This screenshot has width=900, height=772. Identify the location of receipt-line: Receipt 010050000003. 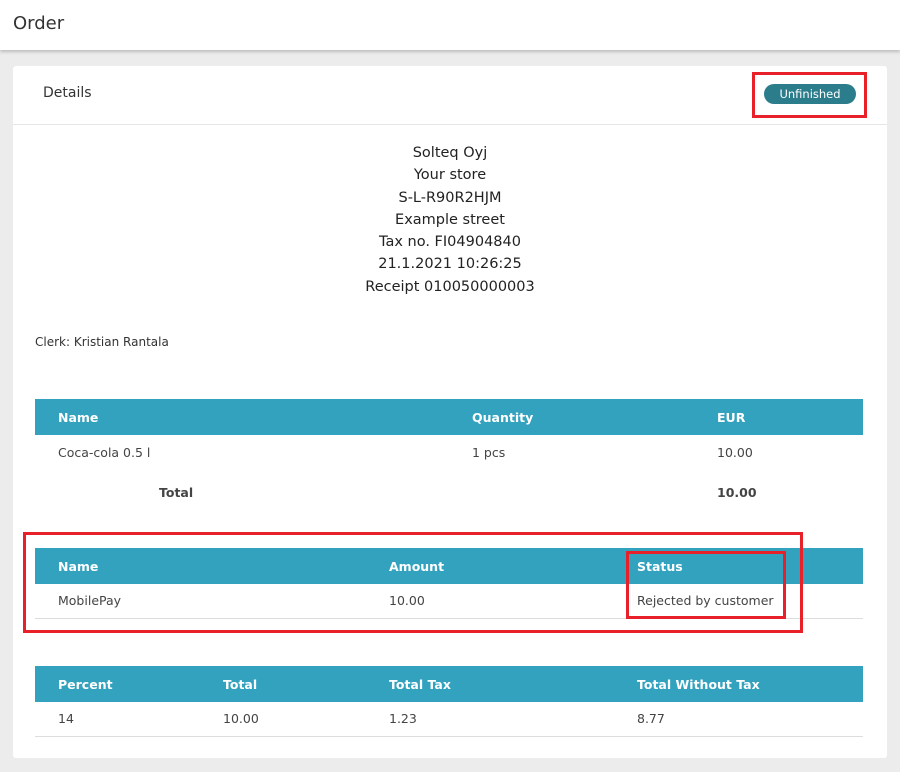
(450, 286).